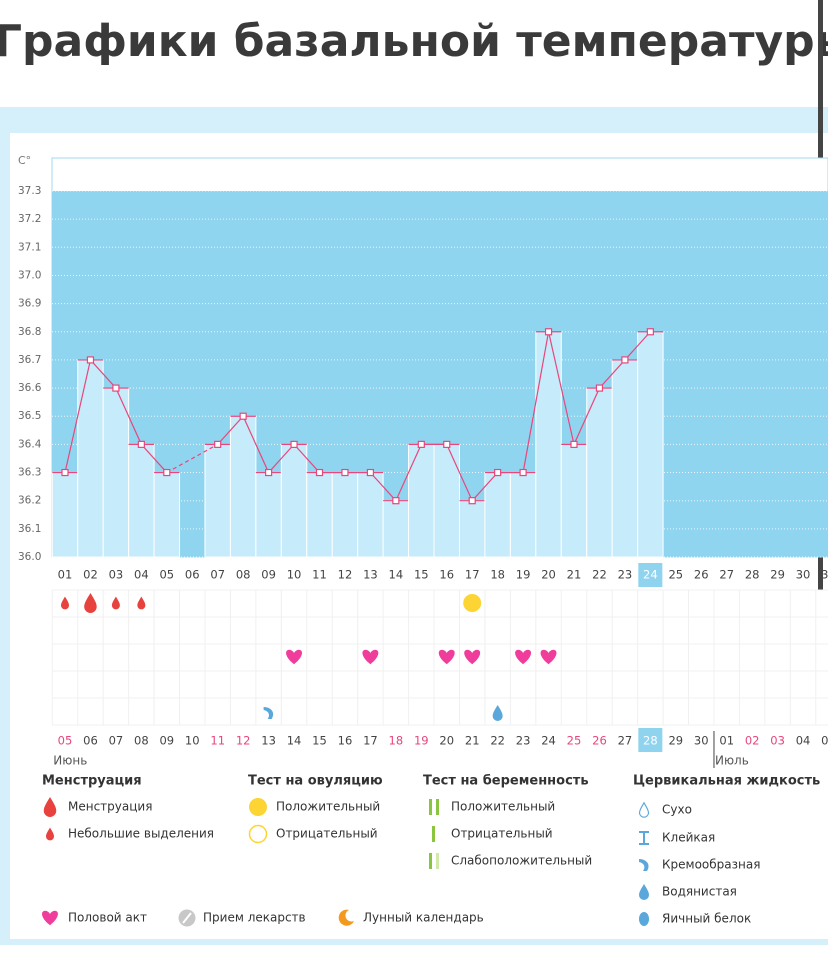  I want to click on y-tick-label: 37.3, so click(29, 191).